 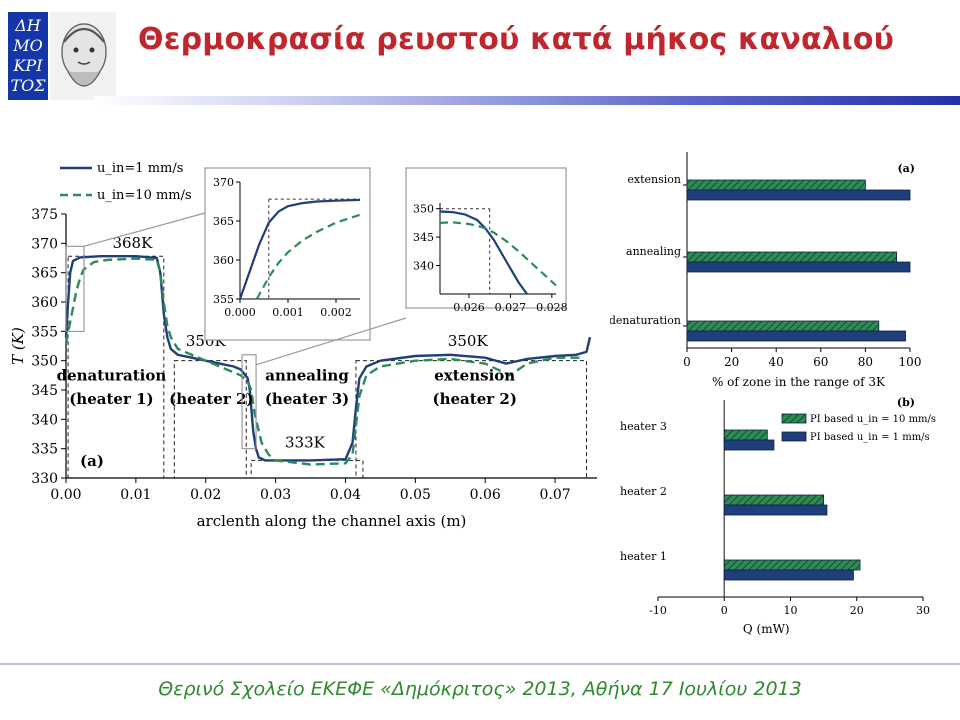 What do you see at coordinates (307, 399) in the screenshot?
I see `chart-annotation: (heater 3)` at bounding box center [307, 399].